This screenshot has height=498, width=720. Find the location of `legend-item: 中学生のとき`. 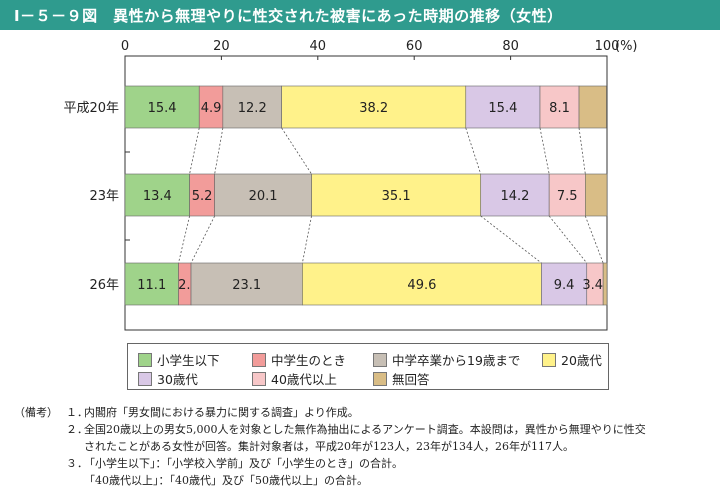

legend-item: 中学生のとき is located at coordinates (299, 359).